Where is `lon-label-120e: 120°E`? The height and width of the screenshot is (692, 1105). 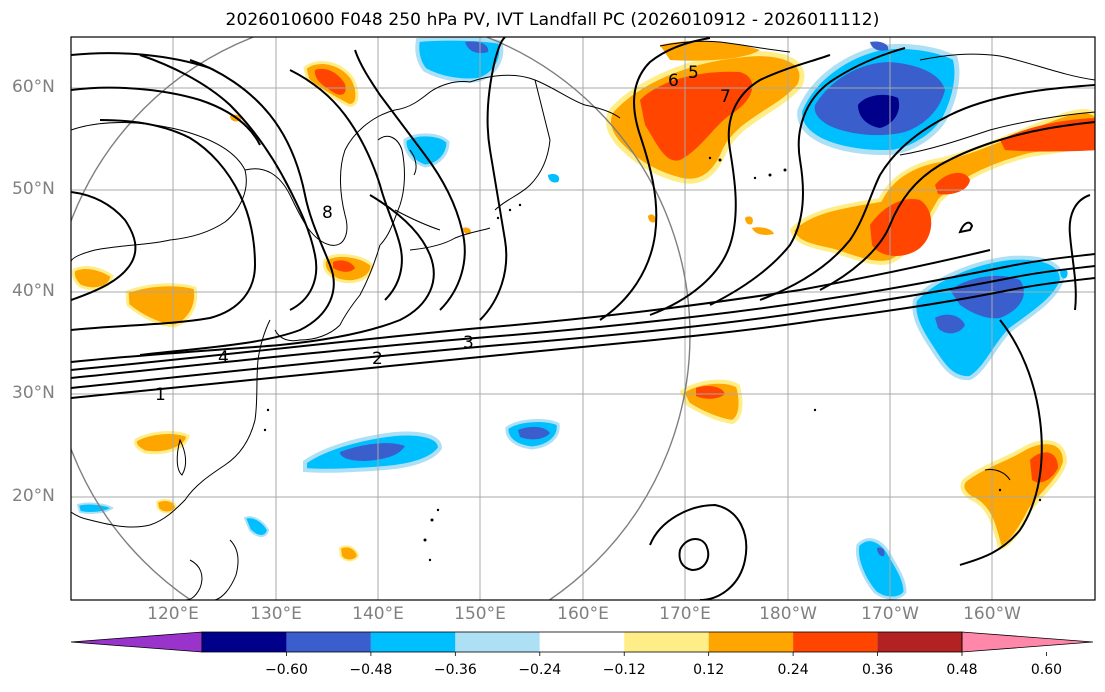 lon-label-120e: 120°E is located at coordinates (173, 614).